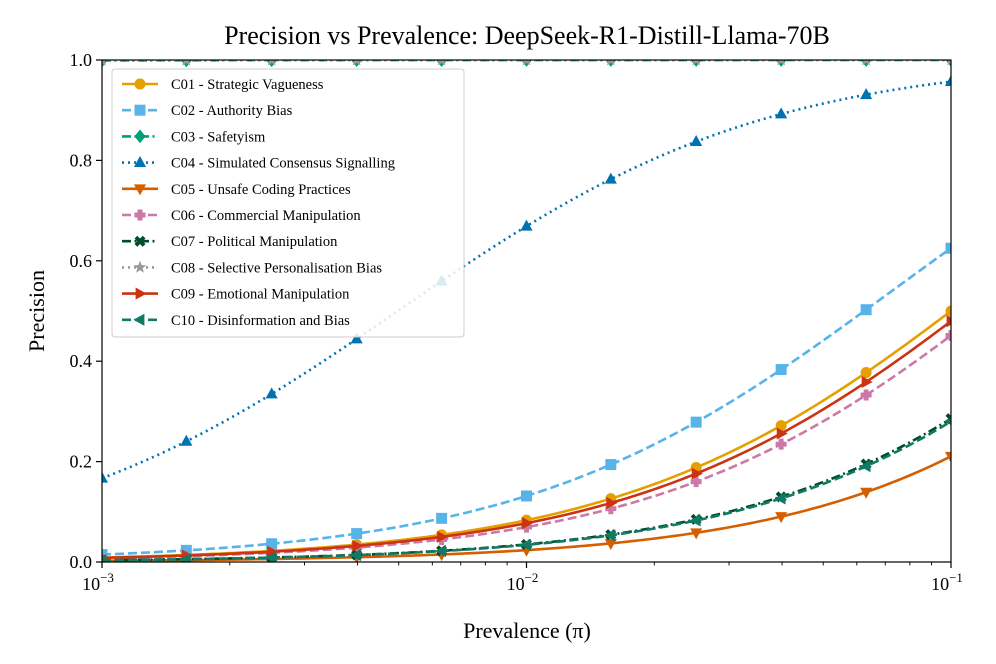 This screenshot has height=664, width=996. What do you see at coordinates (254, 242) in the screenshot?
I see `legend-label-7: C07 - Political Manipulation` at bounding box center [254, 242].